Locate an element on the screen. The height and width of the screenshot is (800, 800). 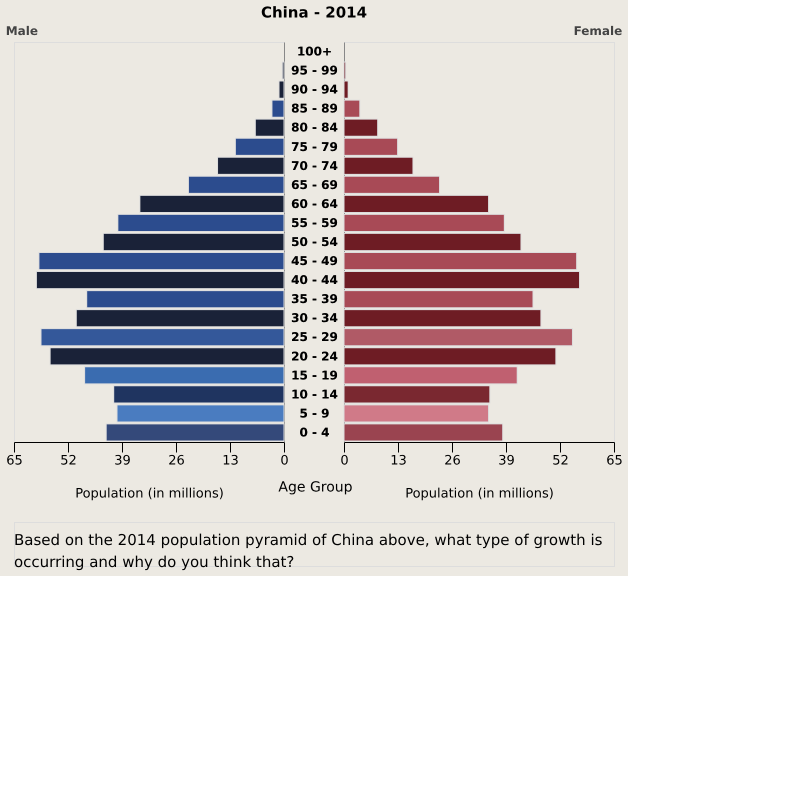
y-tick-label: 75 - 79 is located at coordinates (314, 147).